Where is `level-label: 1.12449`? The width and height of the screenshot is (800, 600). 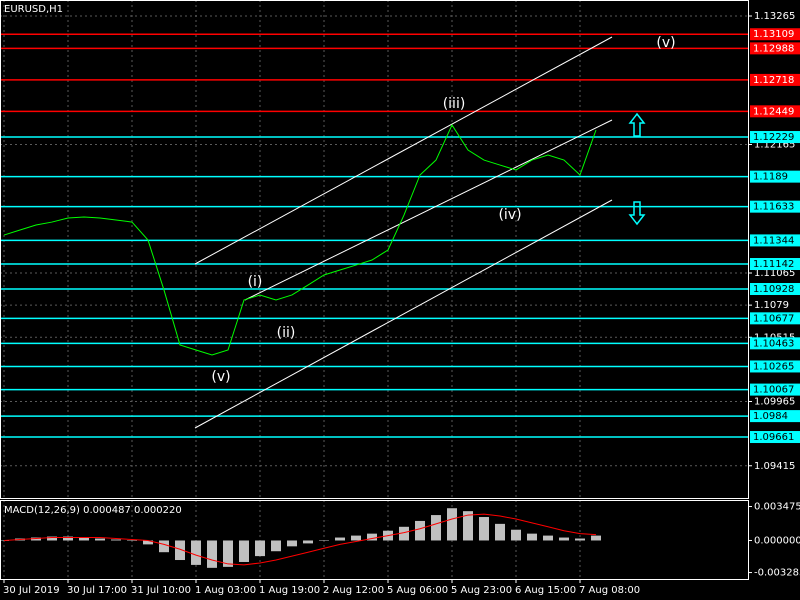
level-label: 1.12449 is located at coordinates (773, 111).